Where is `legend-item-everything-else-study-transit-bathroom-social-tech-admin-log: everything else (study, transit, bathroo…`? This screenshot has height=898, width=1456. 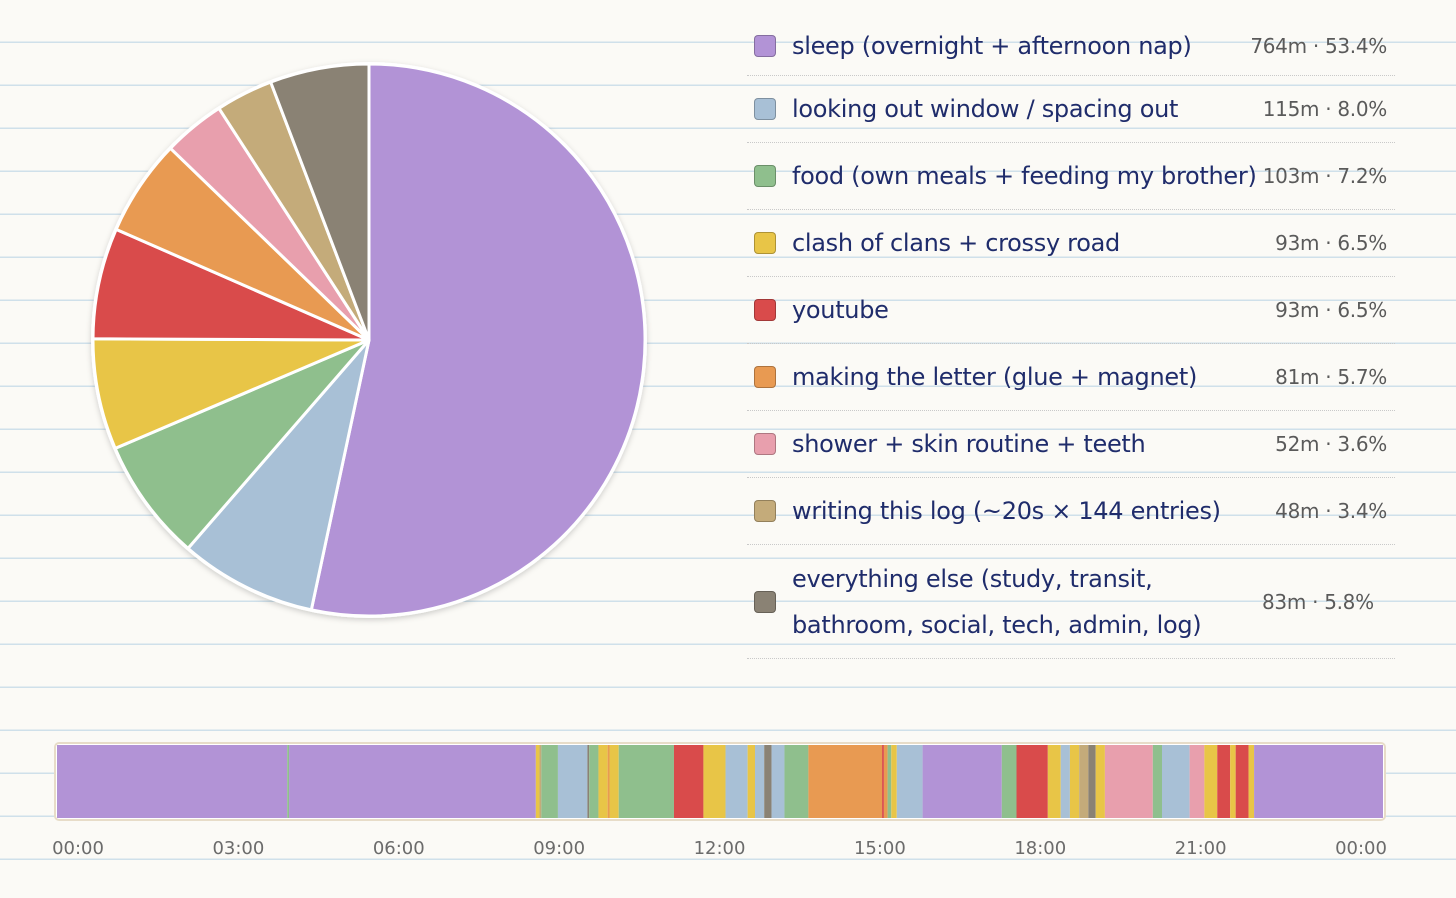
legend-item-everything-else-study-transit-bathroom-social-tech-admin-log: everything else (study, transit, bathroo… is located at coordinates (1071, 602).